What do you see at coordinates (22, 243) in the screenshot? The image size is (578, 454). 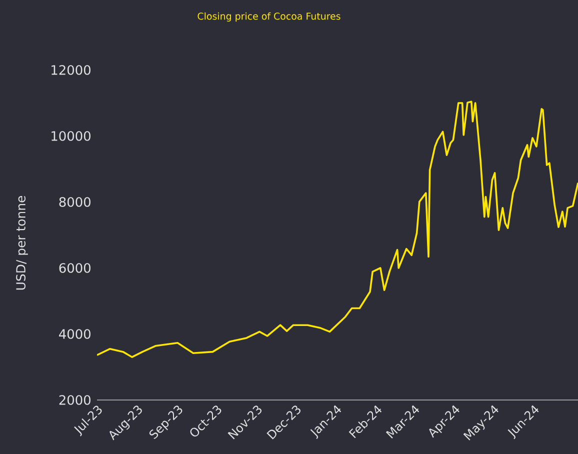 I see `y-axis-title: USD/ per tonne` at bounding box center [22, 243].